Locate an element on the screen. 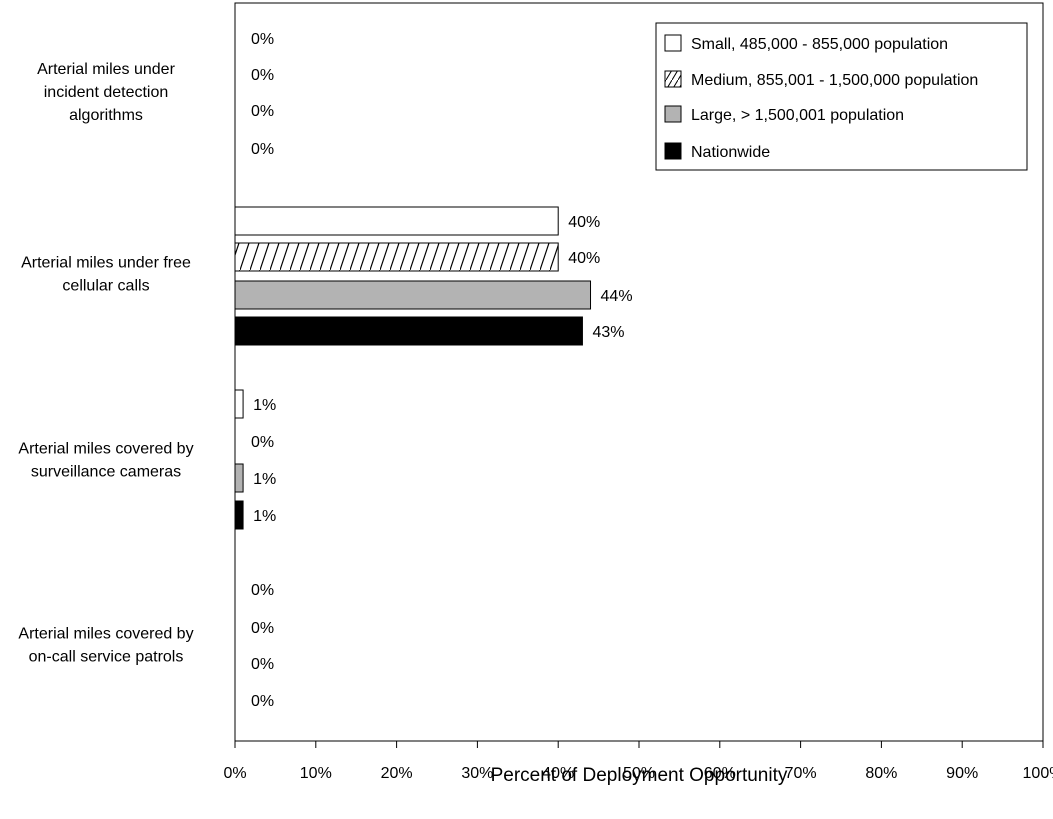 This screenshot has height=819, width=1053. x-axis-title: Percent of Deployment Opportunity is located at coordinates (639, 775).